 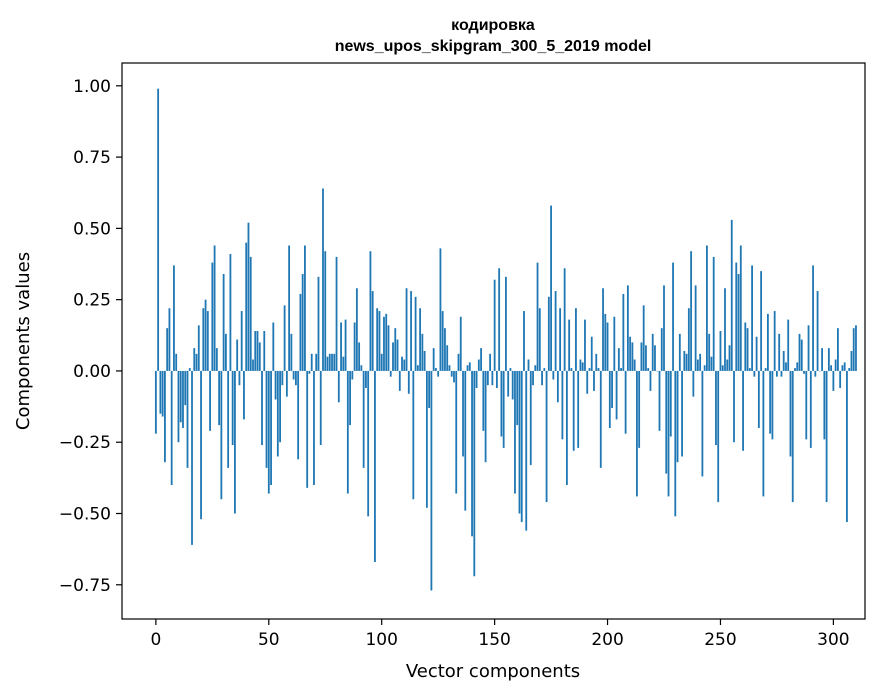 I want to click on x-tick-label: 100, so click(x=381, y=640).